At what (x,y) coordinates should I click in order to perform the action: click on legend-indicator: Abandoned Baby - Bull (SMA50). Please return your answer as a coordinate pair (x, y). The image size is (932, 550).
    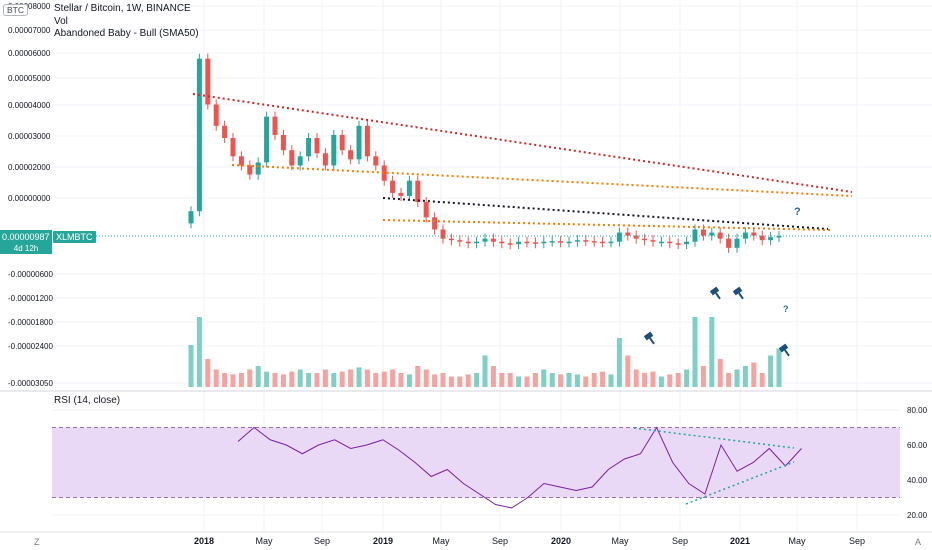
    Looking at the image, I should click on (126, 33).